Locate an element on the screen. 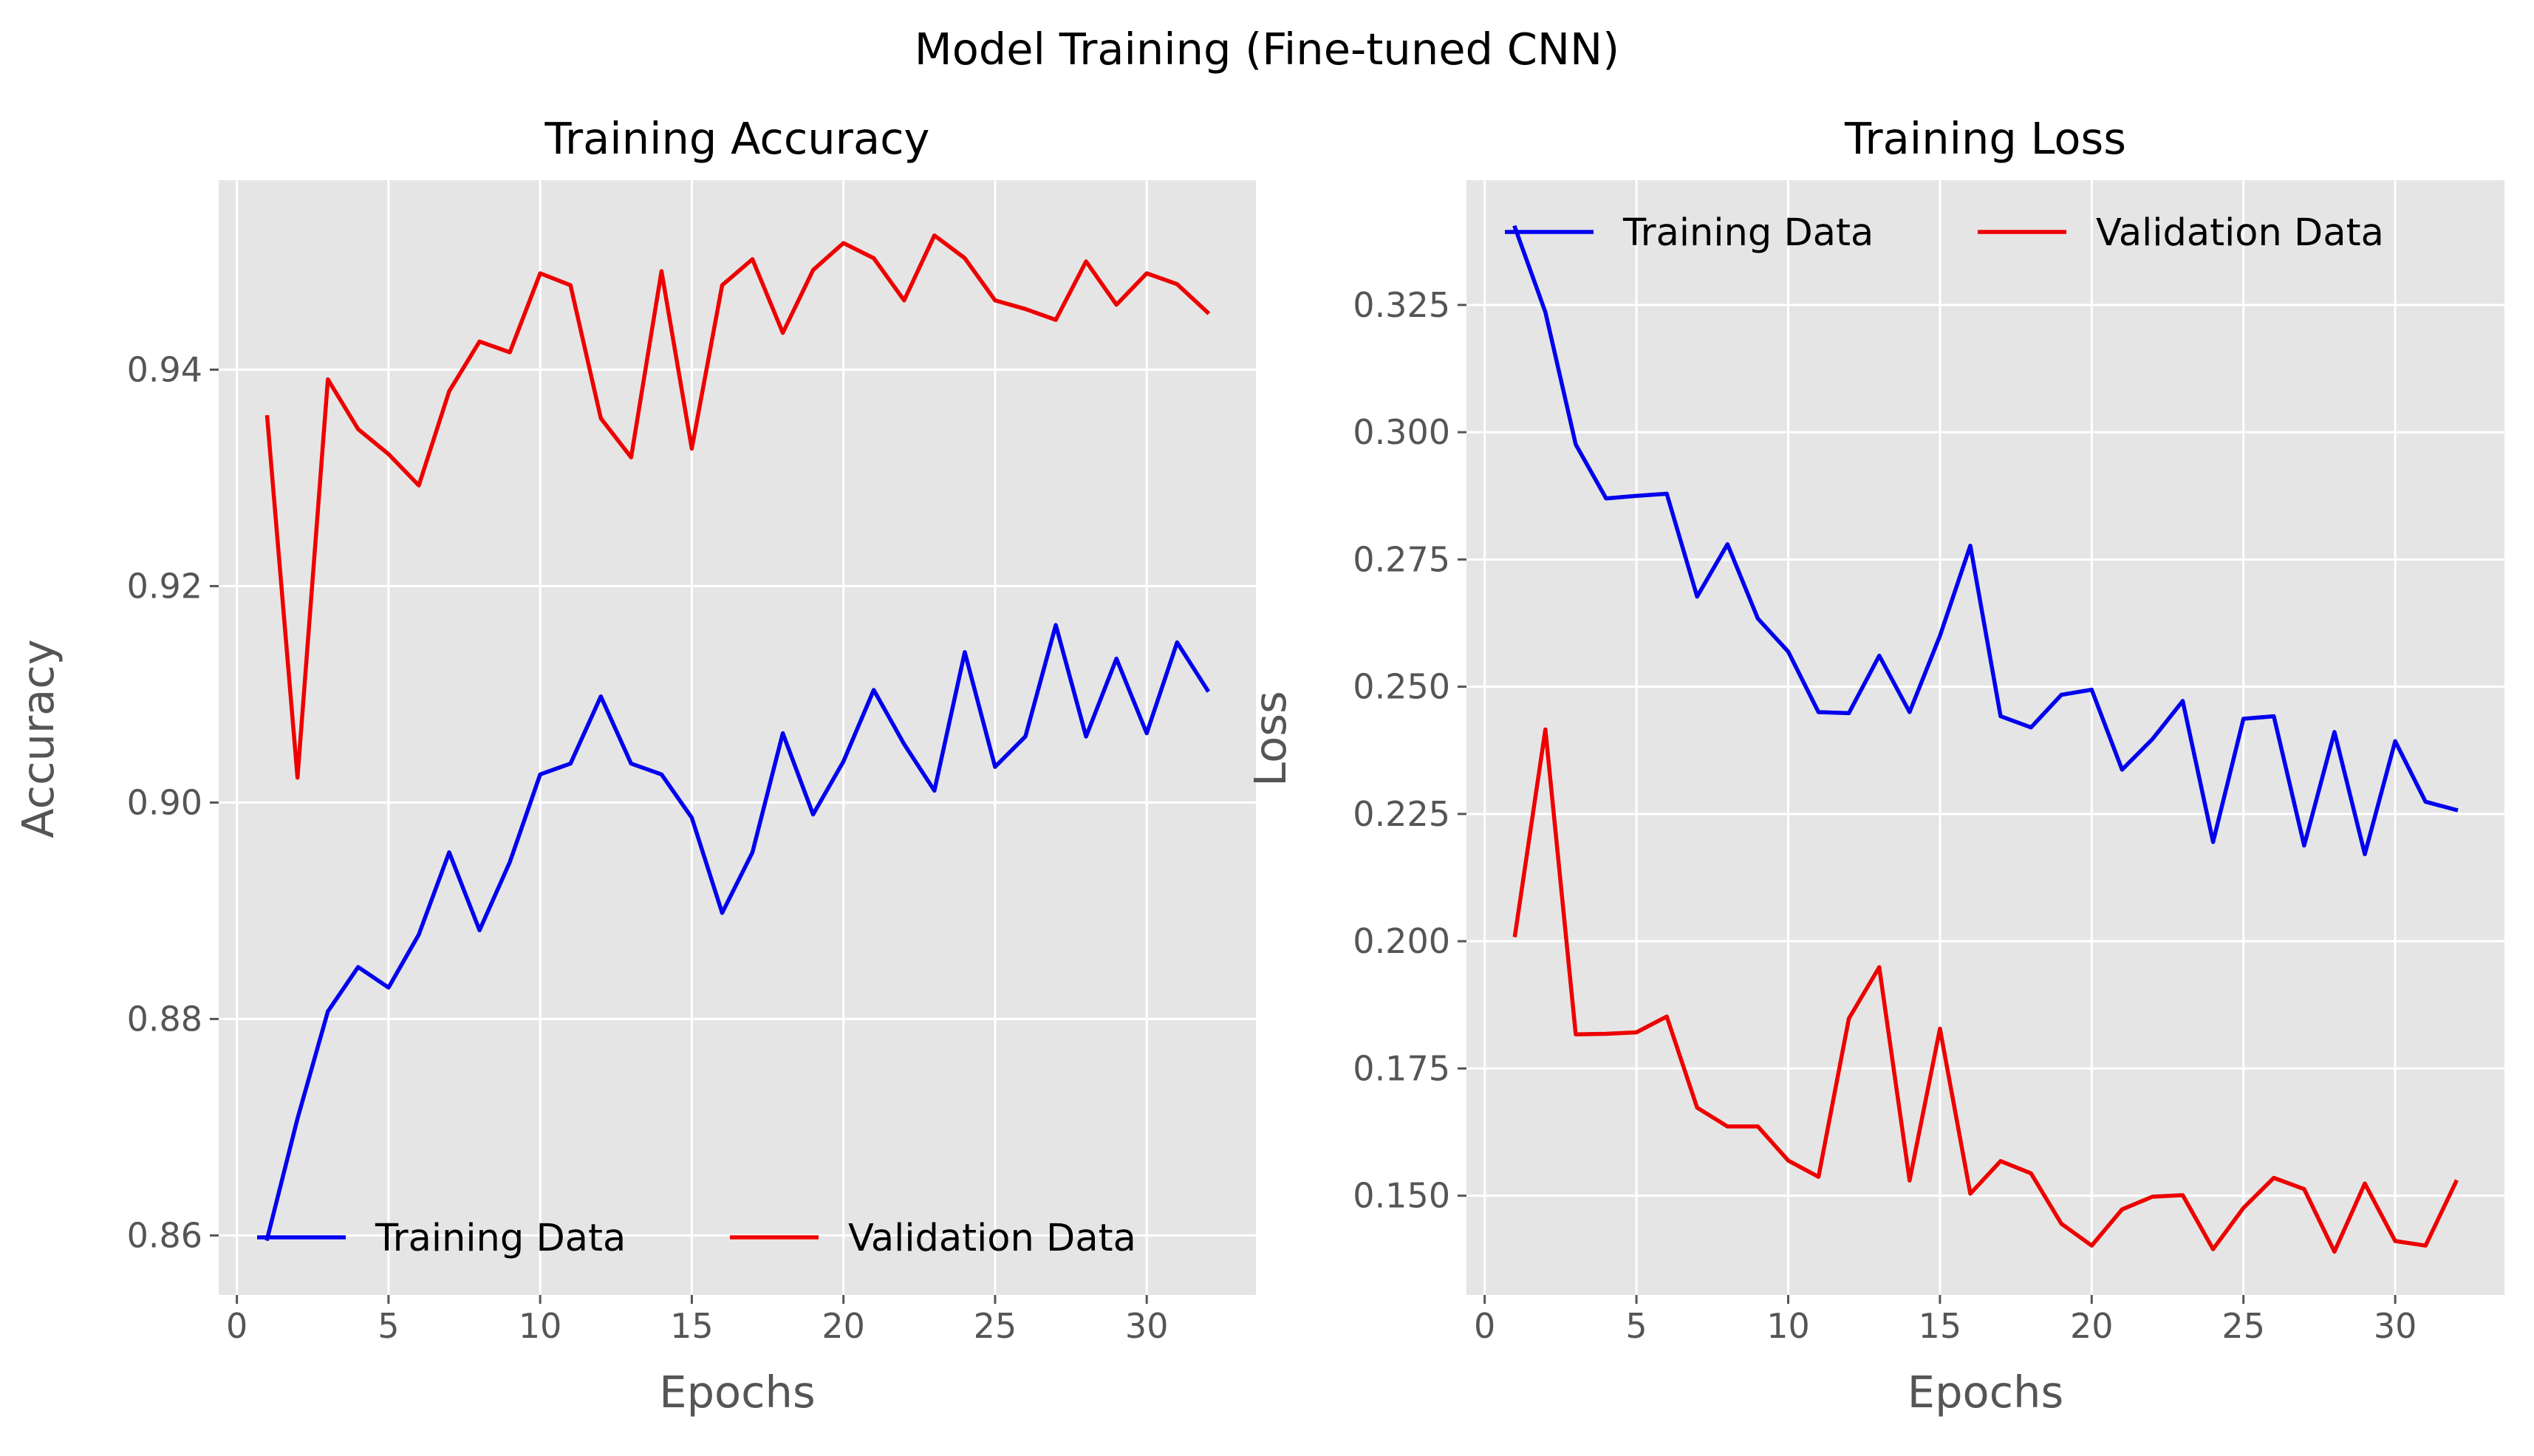  y-tick-label: 0.90 is located at coordinates (164, 802).